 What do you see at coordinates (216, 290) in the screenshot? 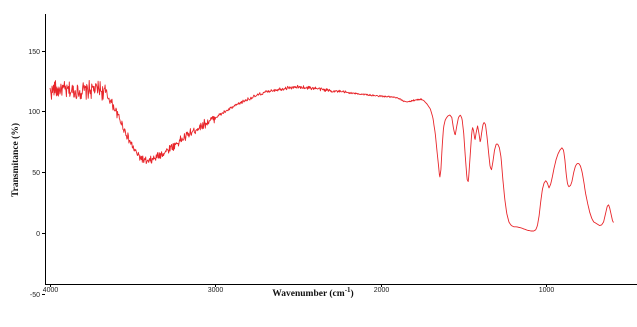
I see `x-tick-label: 3000` at bounding box center [216, 290].